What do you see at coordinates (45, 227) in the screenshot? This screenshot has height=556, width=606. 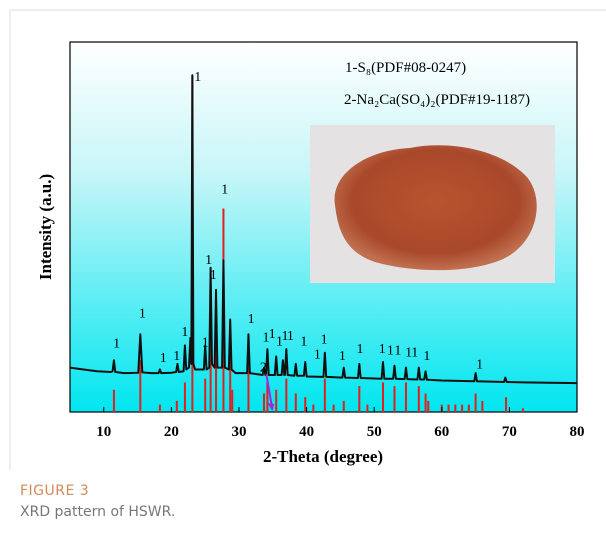 I see `y-axis-label: Intensity (a.u.)` at bounding box center [45, 227].